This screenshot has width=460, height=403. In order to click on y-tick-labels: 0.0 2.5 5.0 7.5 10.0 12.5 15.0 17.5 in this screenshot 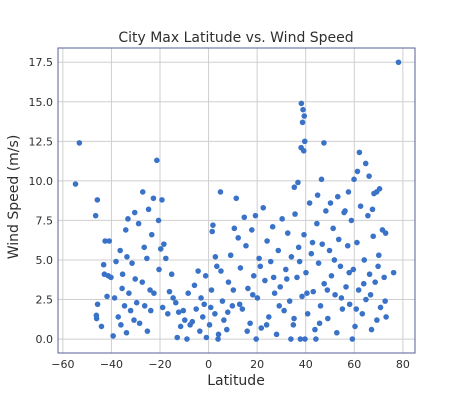, I will do `click(41, 201)`.